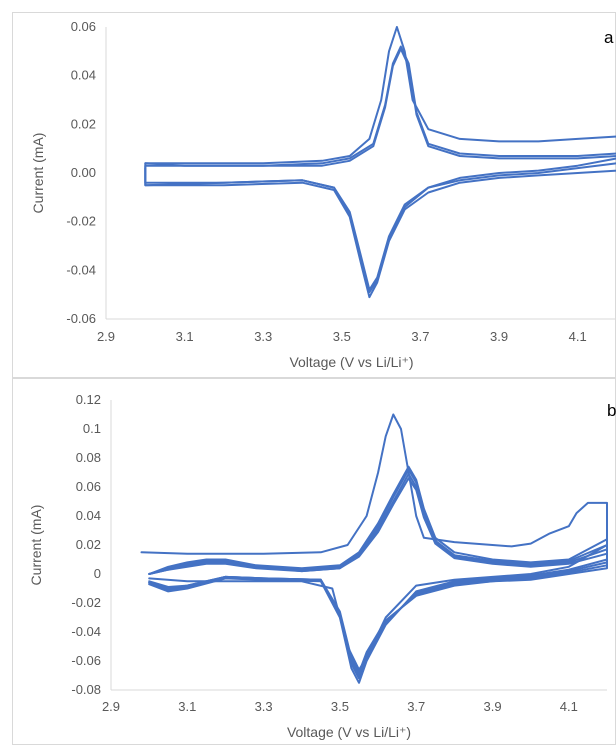 The image size is (616, 746). What do you see at coordinates (88, 399) in the screenshot?
I see `y-tick-label: 0.12` at bounding box center [88, 399].